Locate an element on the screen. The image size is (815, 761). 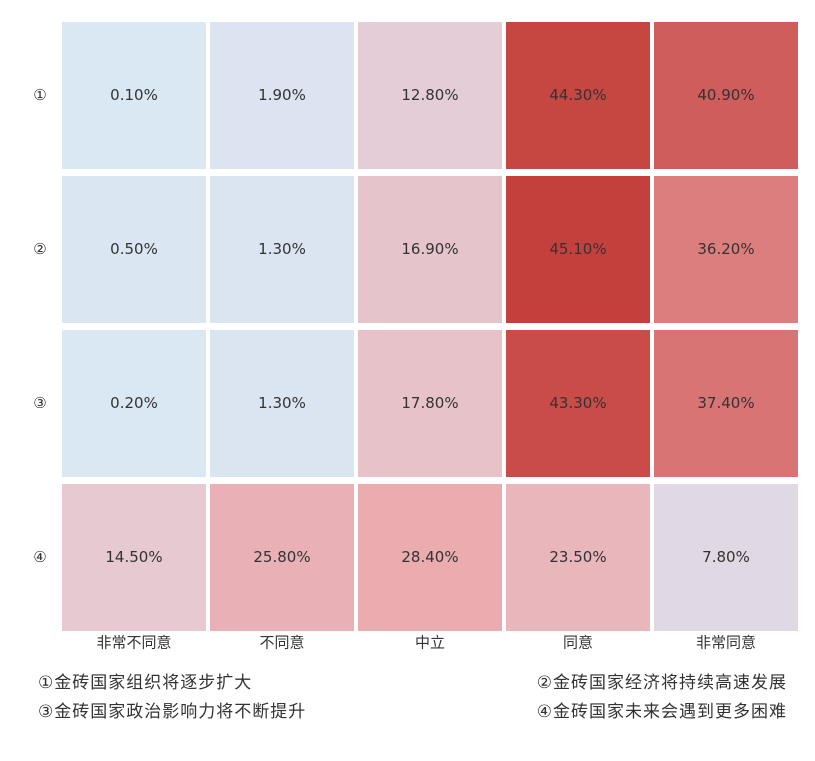
x-tick-label: 同意 is located at coordinates (578, 643).